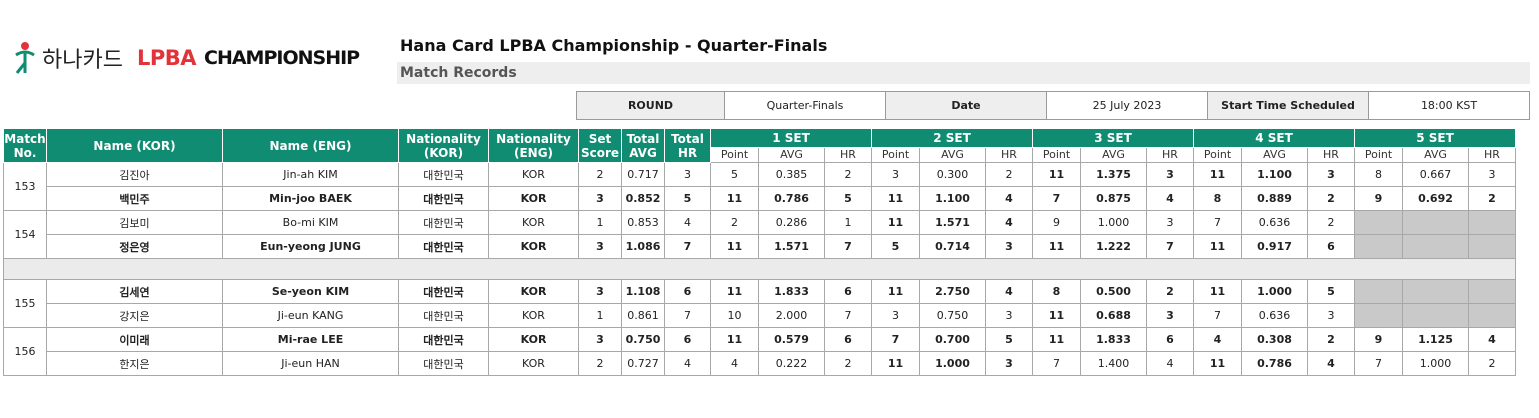  Describe the element at coordinates (134, 145) in the screenshot. I see `header-name-kor: Name (KOR)` at that location.